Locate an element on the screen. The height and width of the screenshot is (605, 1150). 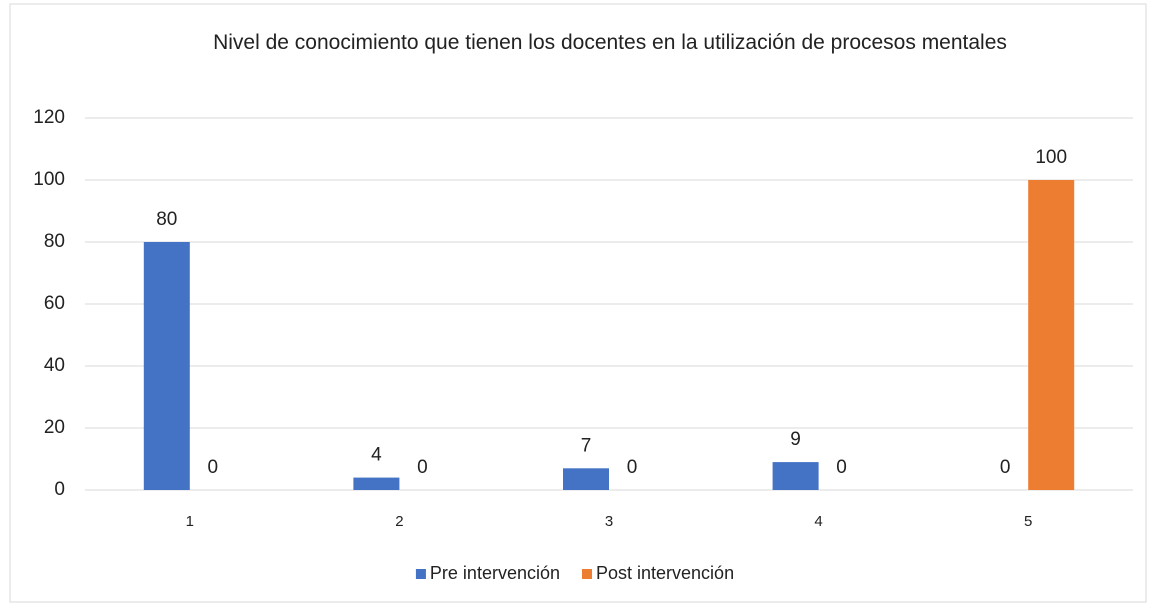
x-tick-label: 5 is located at coordinates (1028, 521).